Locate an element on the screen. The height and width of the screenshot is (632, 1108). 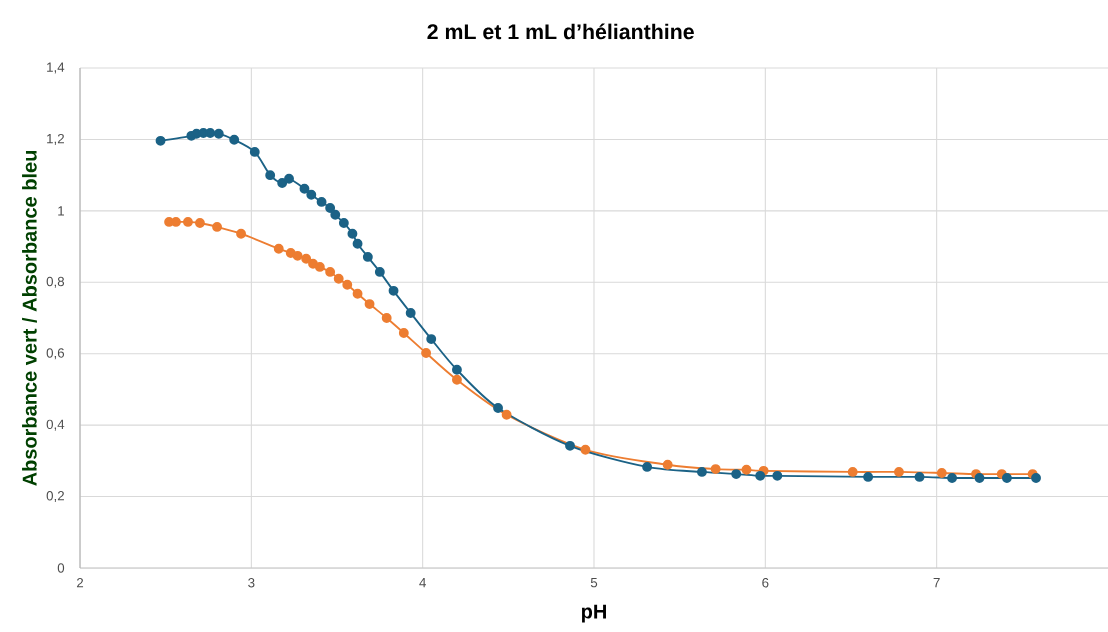
y-tick-label: 1,4 is located at coordinates (56, 68).